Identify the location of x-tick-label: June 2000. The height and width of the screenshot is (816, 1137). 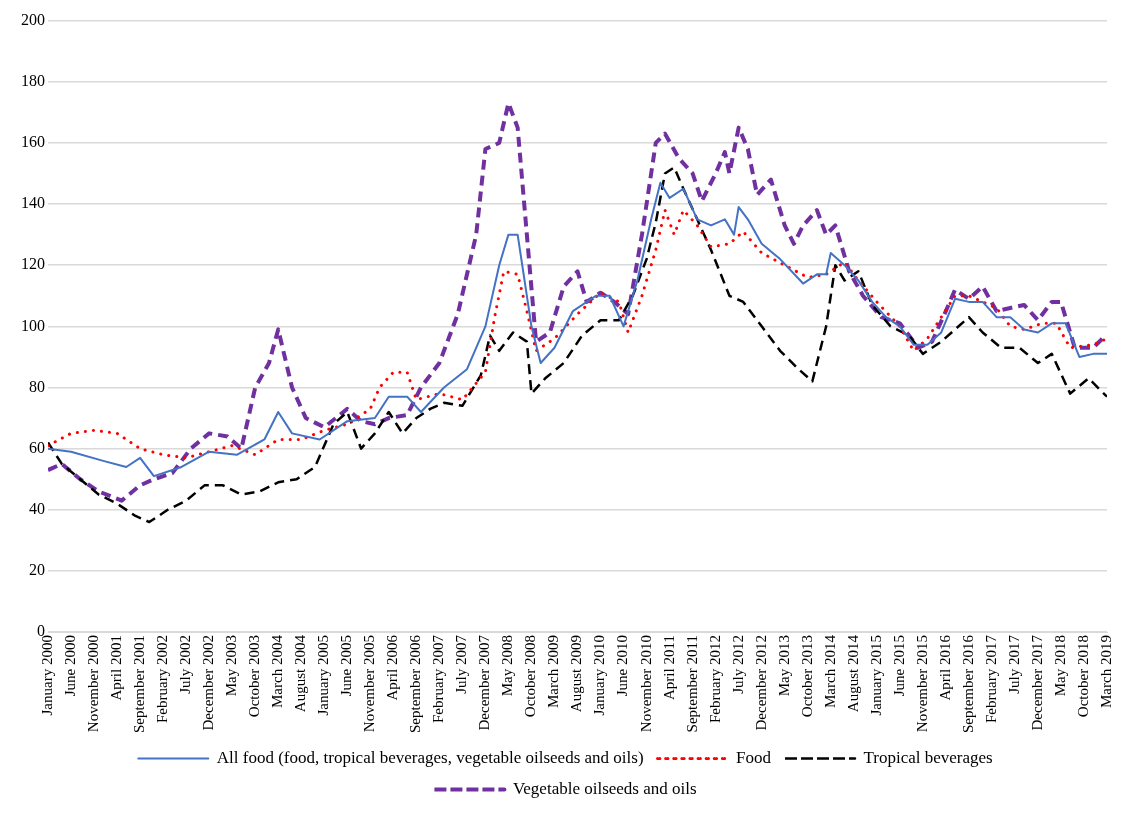
(69, 666).